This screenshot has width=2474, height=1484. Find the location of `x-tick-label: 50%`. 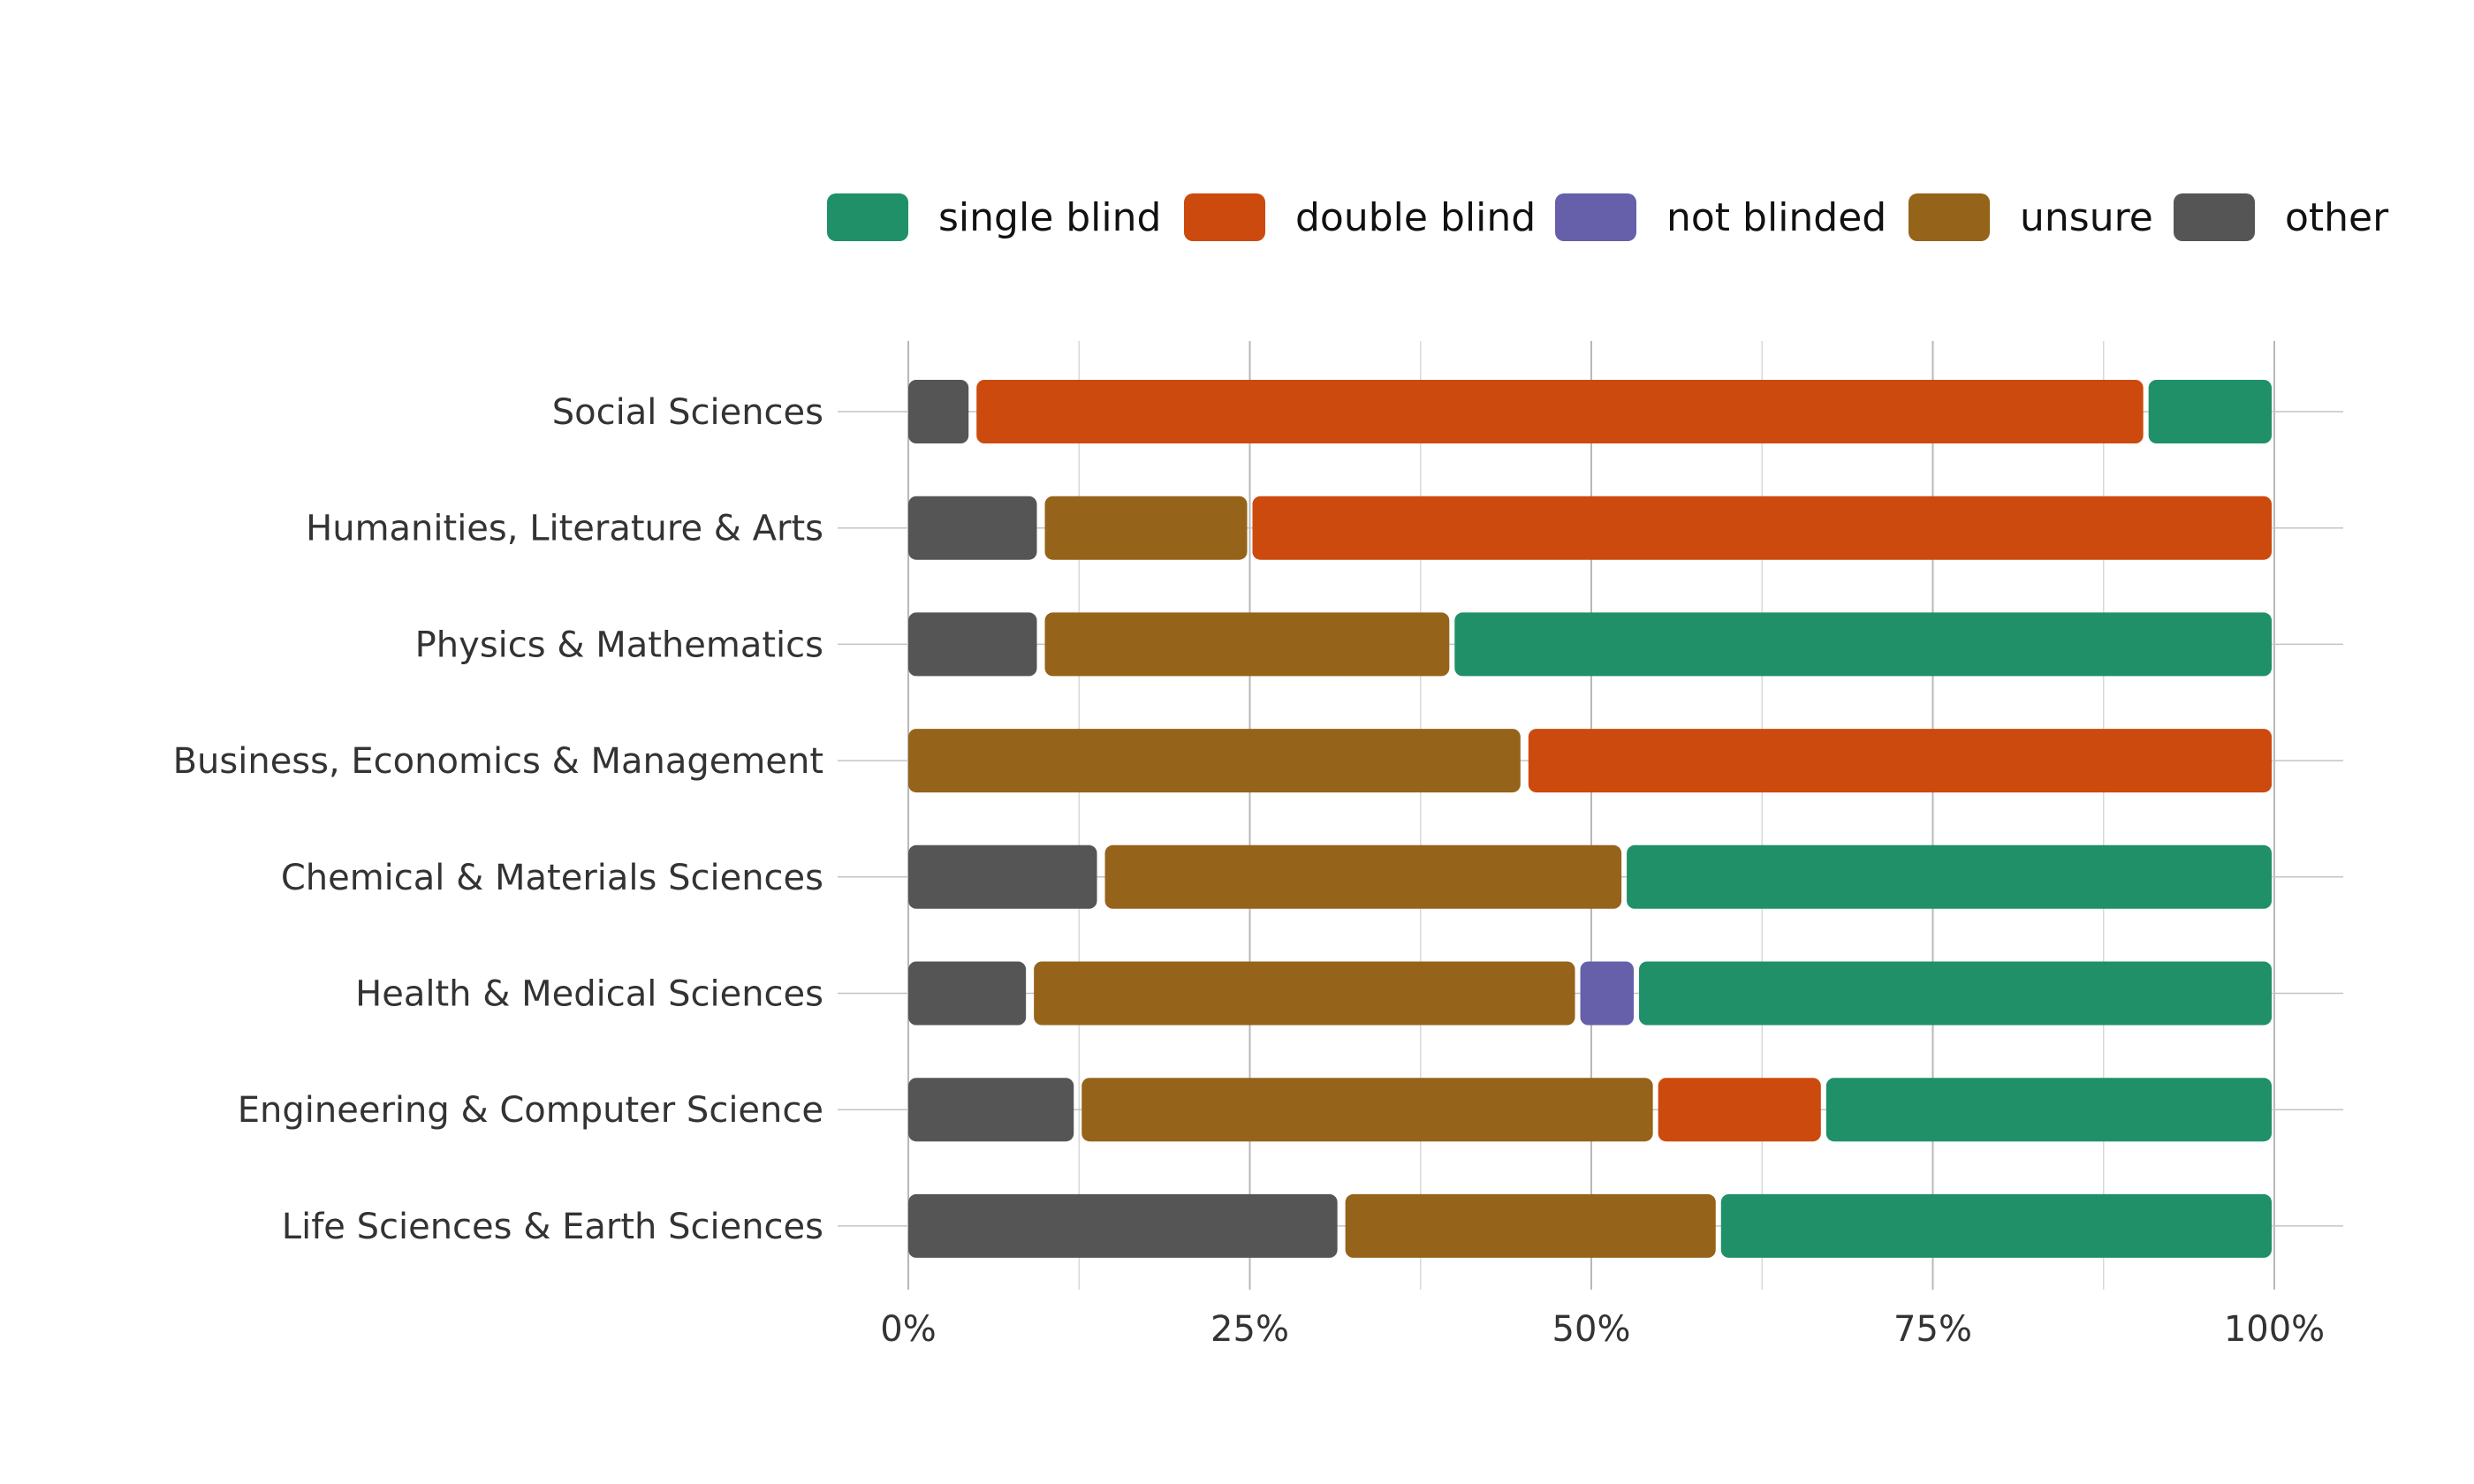

x-tick-label: 50% is located at coordinates (1591, 1329).